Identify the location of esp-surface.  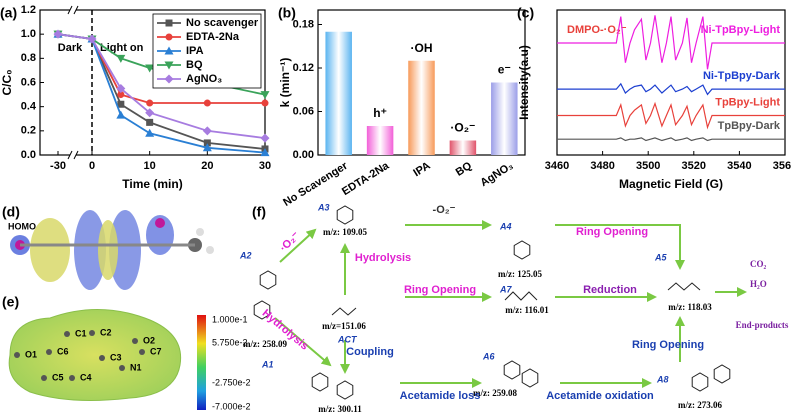
(95, 354).